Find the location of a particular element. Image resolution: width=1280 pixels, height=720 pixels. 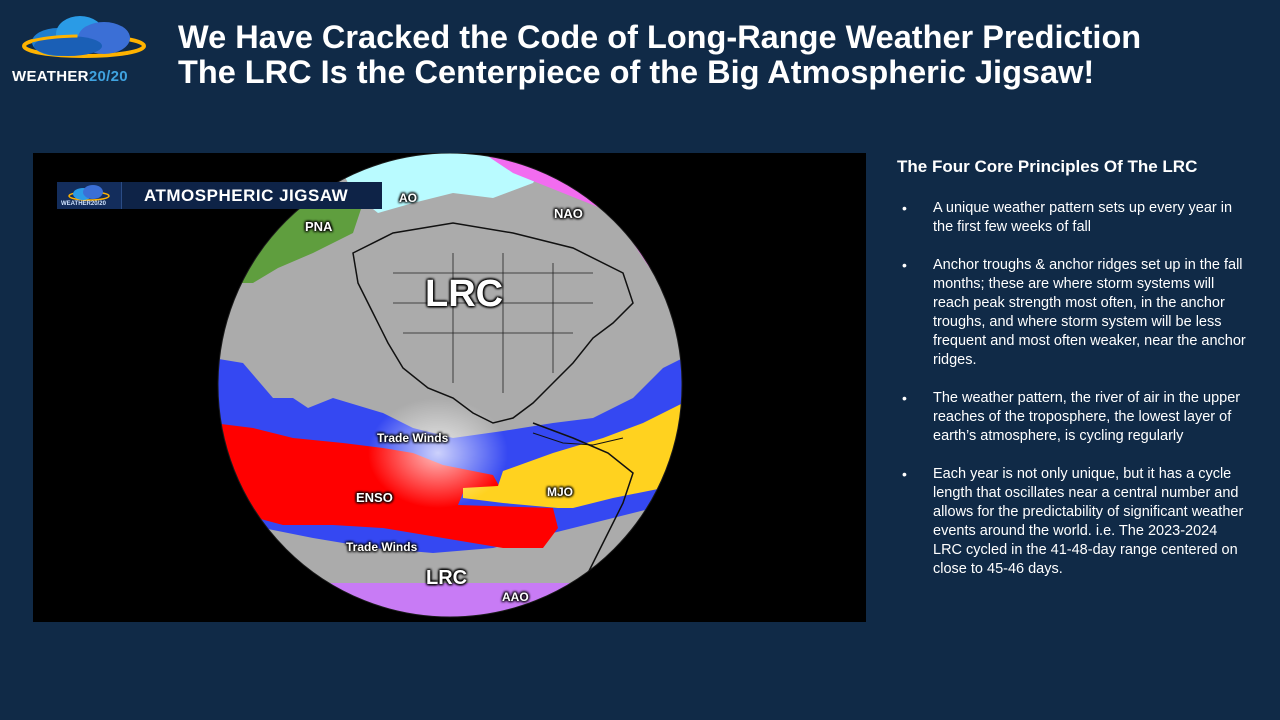

state-borders is located at coordinates (493, 323).